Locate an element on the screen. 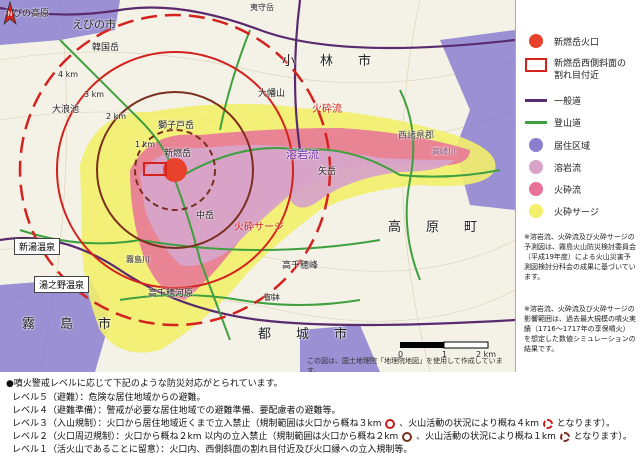 Image resolution: width=640 pixels, height=458 pixels. legend-residential: 居住区域 is located at coordinates (557, 145).